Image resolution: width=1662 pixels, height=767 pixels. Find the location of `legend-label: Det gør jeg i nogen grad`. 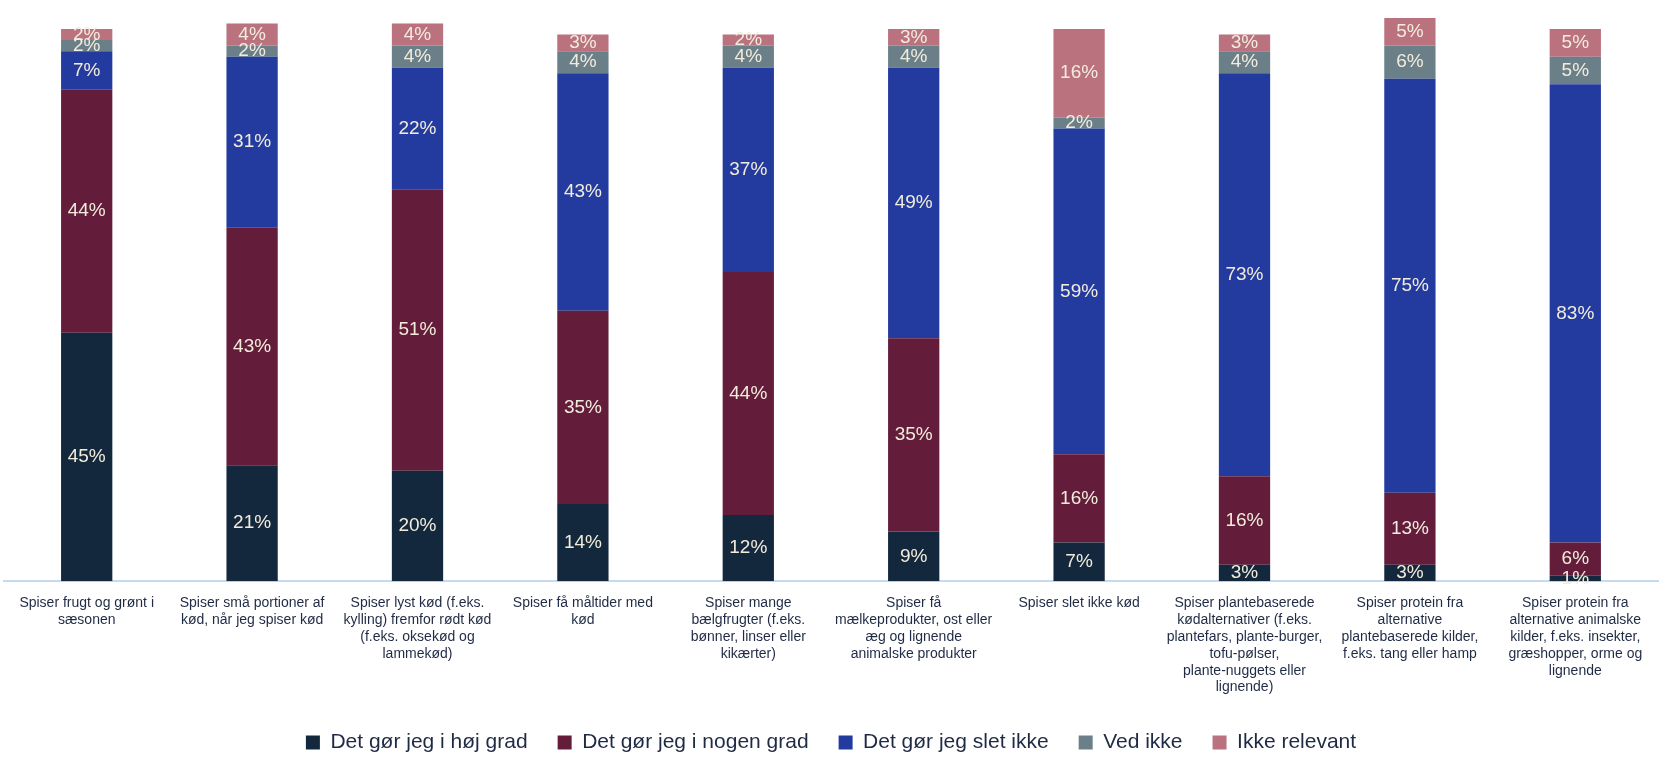

legend-label: Det gør jeg i nogen grad is located at coordinates (695, 741).